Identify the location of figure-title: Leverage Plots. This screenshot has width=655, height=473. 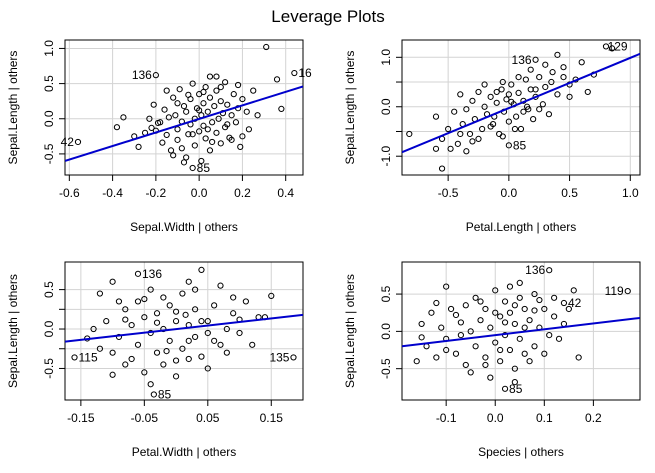
(327, 16).